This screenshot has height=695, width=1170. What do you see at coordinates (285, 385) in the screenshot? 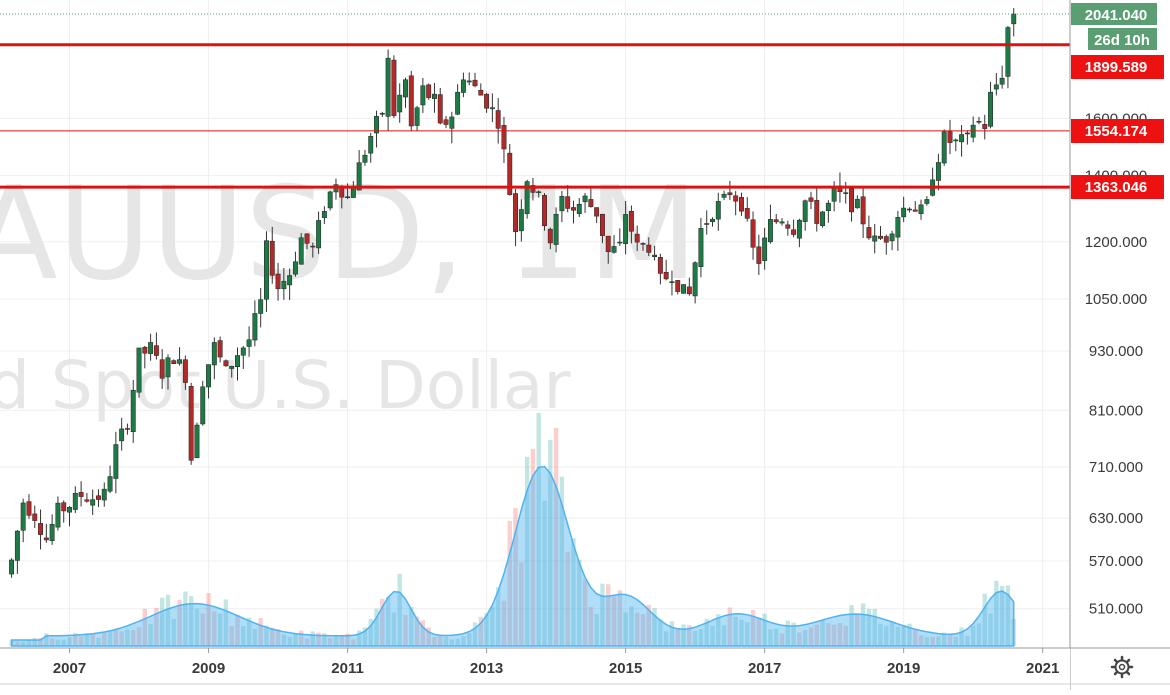
I see `watermark-description: d Spot U.S. Dollar` at bounding box center [285, 385].